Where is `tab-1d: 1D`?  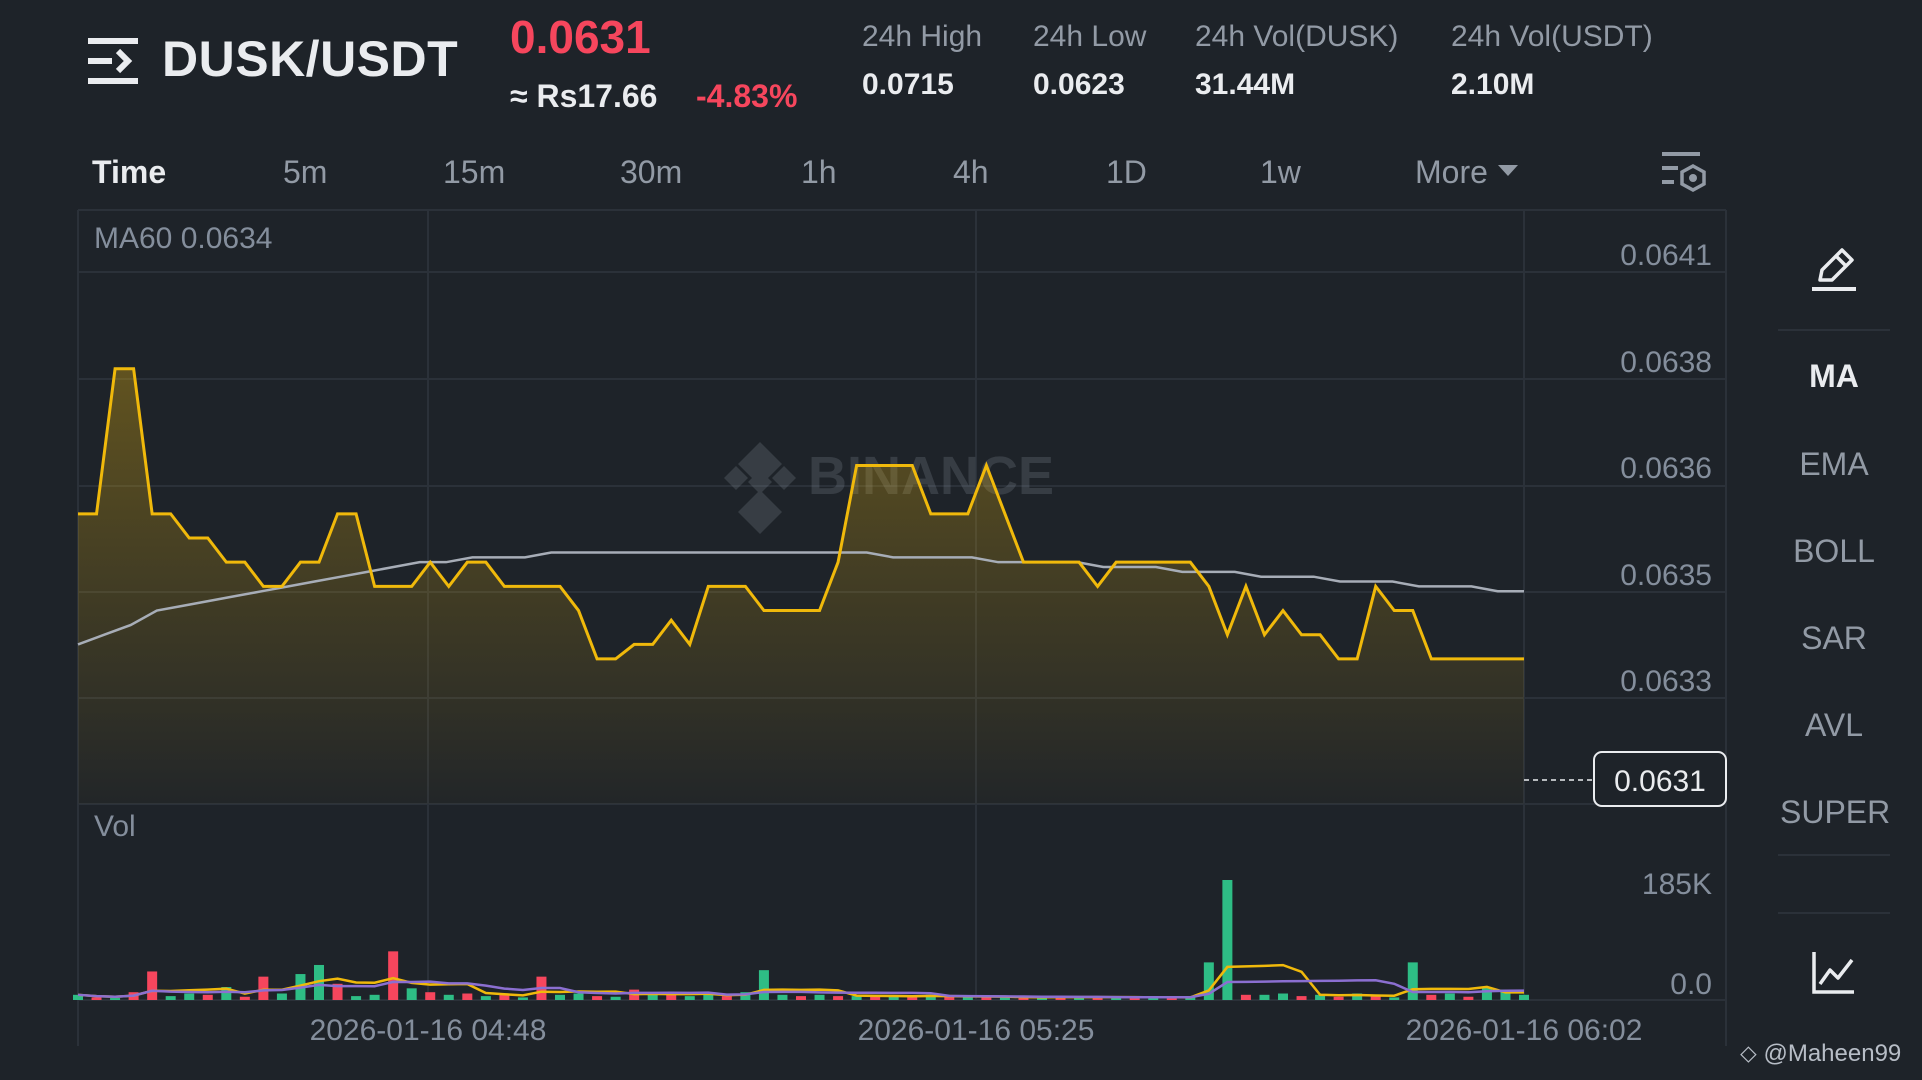
tab-1d: 1D is located at coordinates (1126, 172).